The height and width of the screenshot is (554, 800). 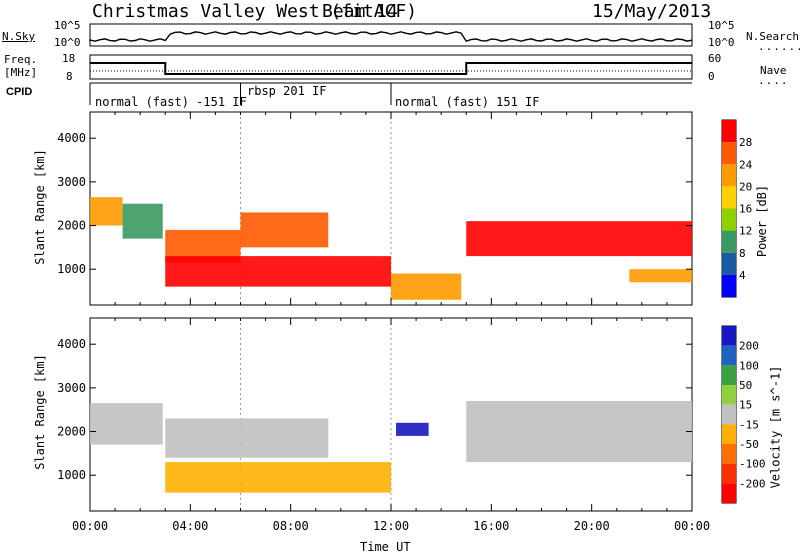 What do you see at coordinates (71, 475) in the screenshot?
I see `velocity-ytick-label: 1000` at bounding box center [71, 475].